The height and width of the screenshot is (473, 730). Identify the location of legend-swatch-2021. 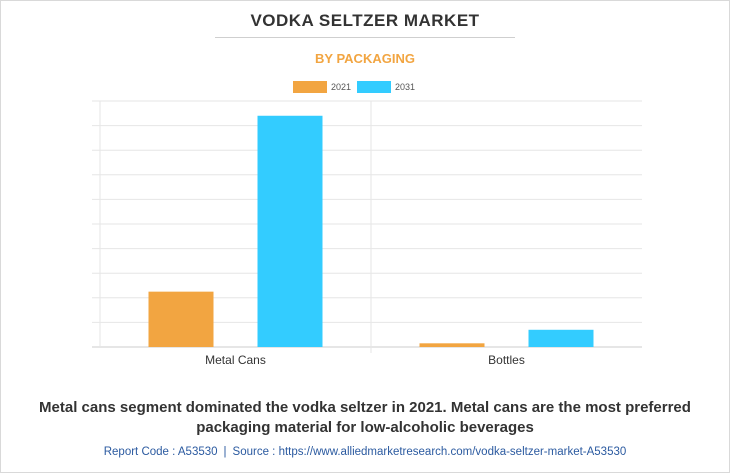
(310, 87).